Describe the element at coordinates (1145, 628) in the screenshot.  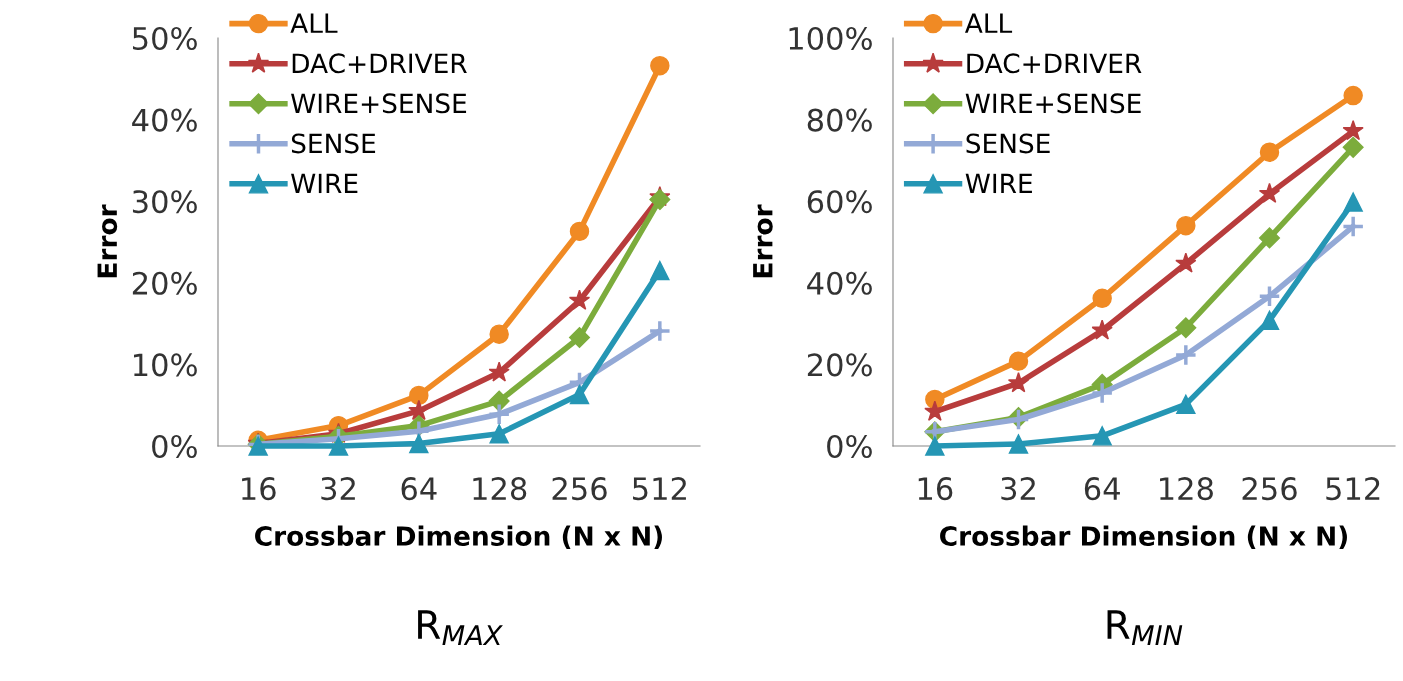
I see `text: R$_{MIN}$` at that location.